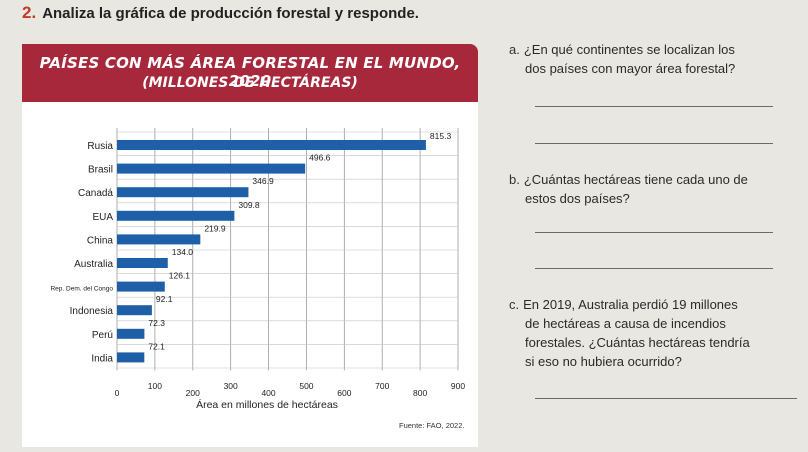 The width and height of the screenshot is (808, 452). I want to click on x-tick-label: 0, so click(117, 393).